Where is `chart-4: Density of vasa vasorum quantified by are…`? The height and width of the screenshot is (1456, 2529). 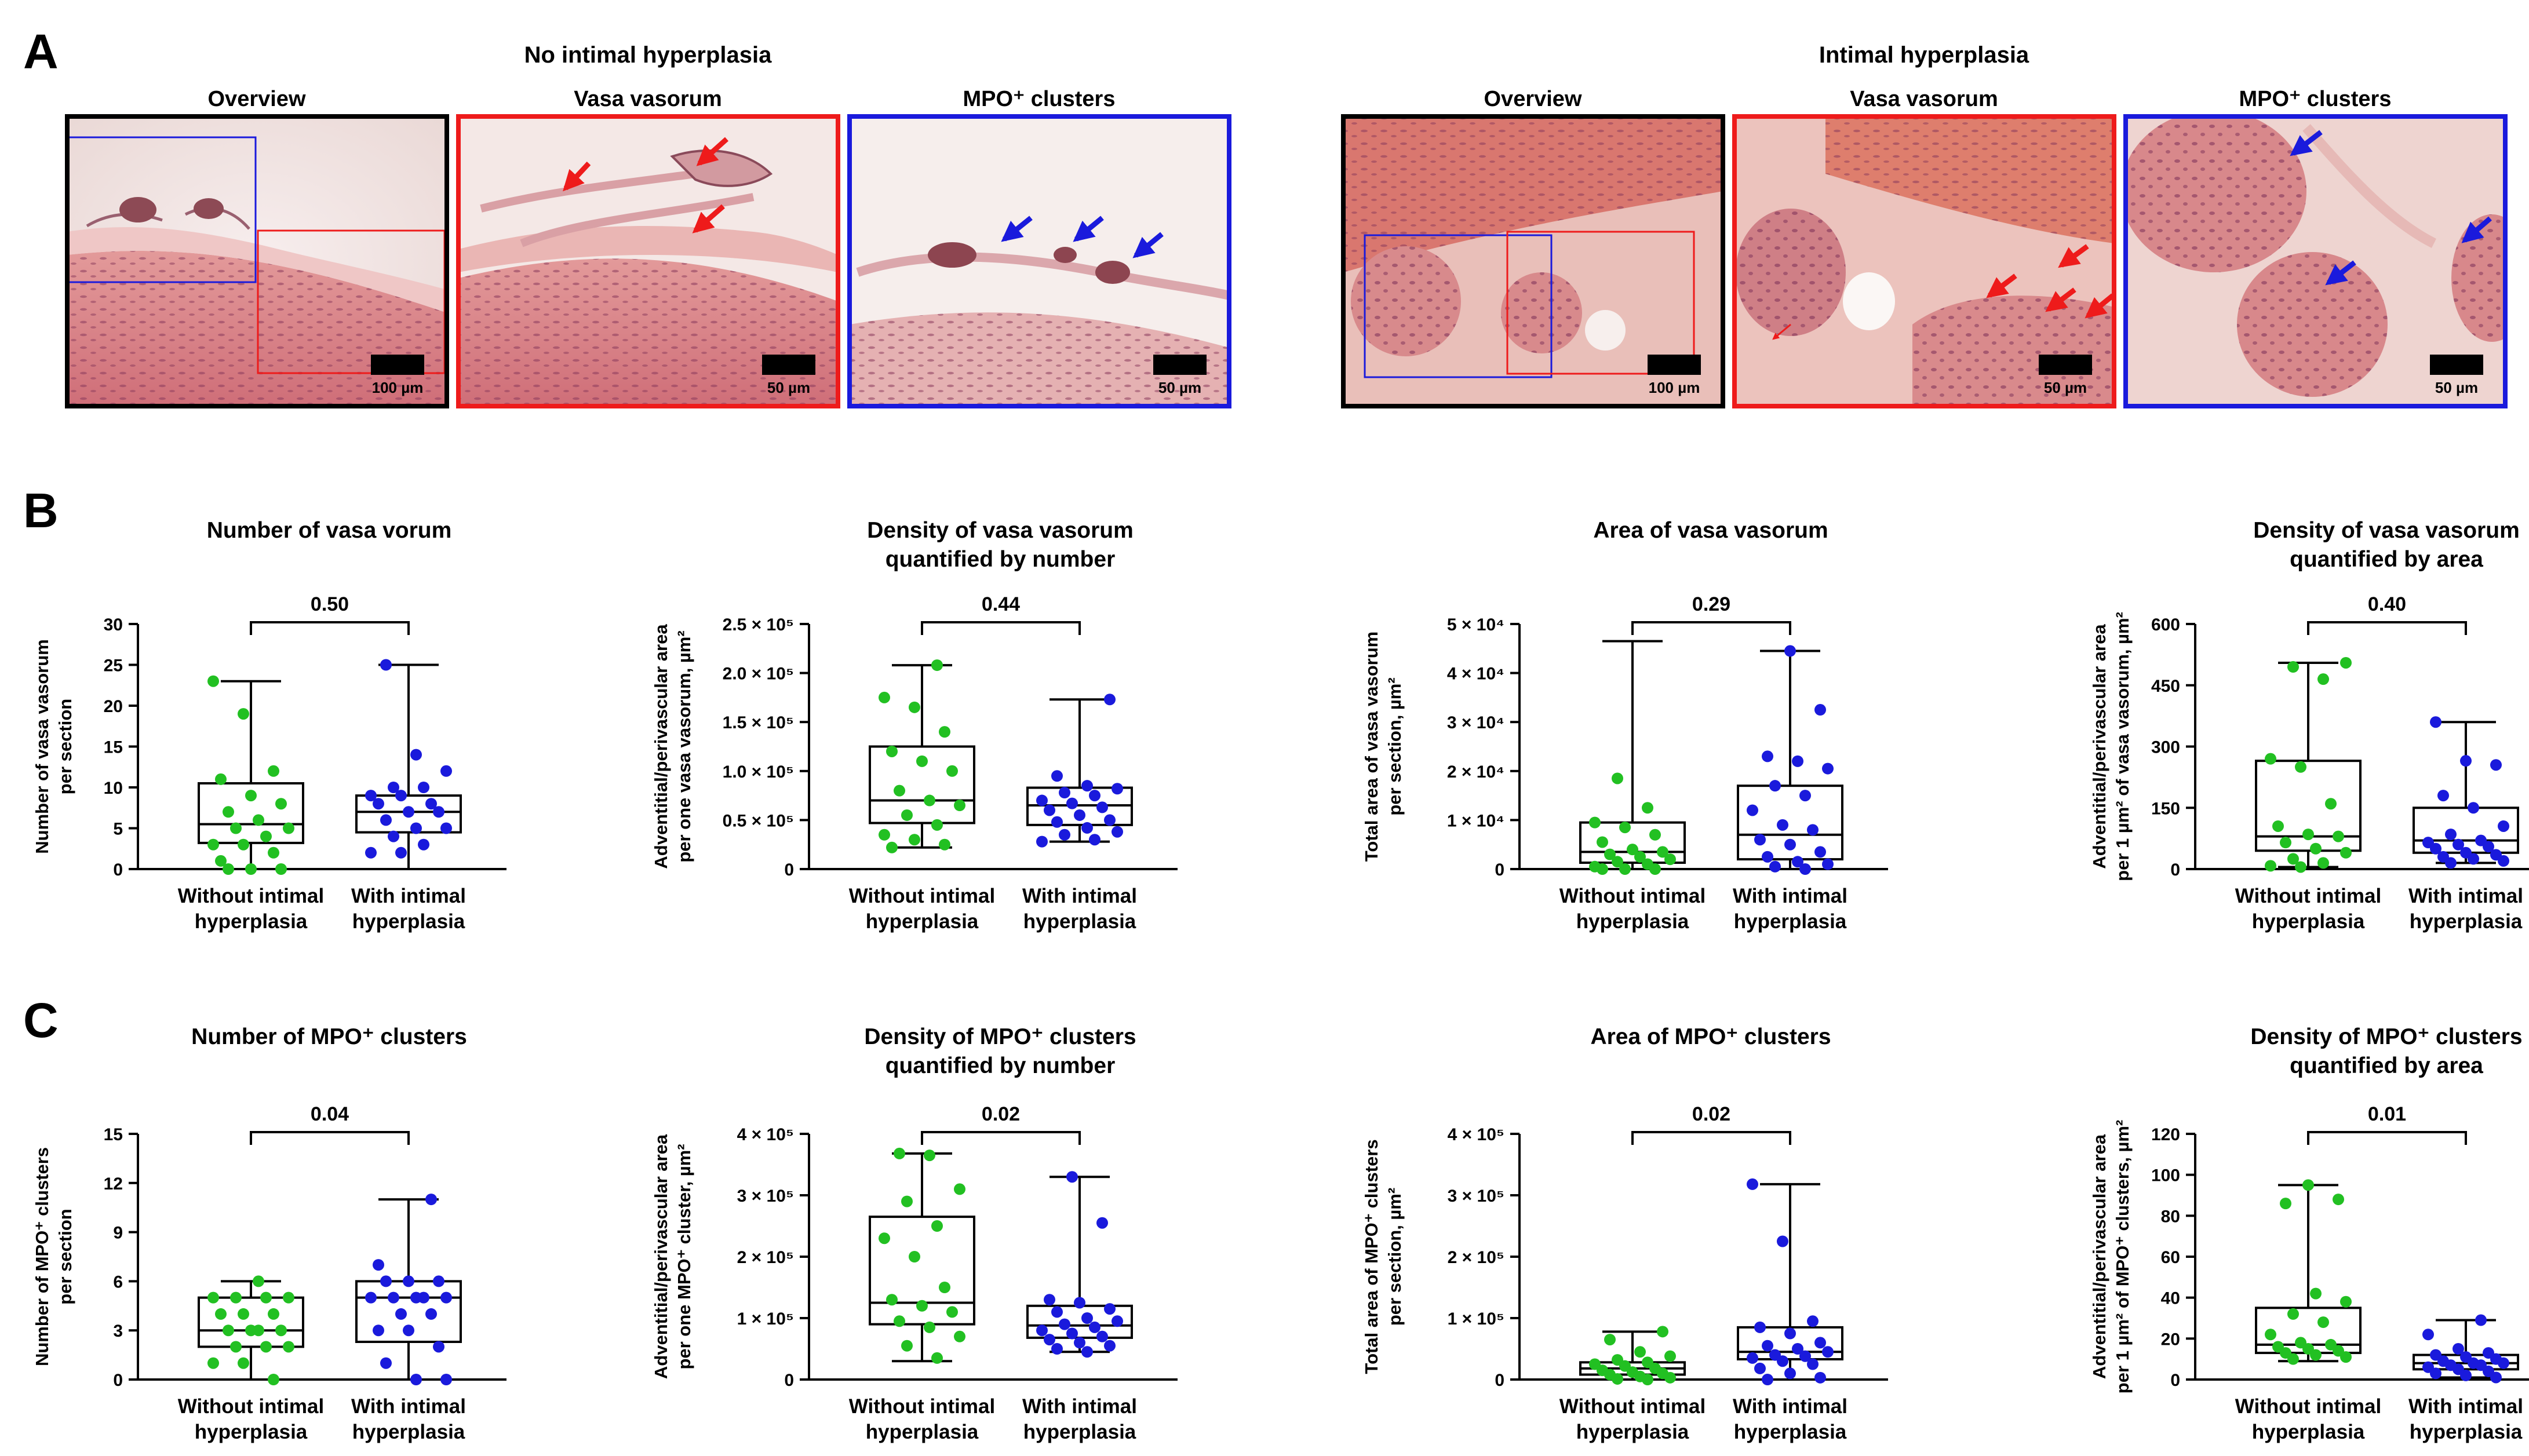
chart-4: Density of vasa vasorum quantified by are… is located at coordinates (2309, 725).